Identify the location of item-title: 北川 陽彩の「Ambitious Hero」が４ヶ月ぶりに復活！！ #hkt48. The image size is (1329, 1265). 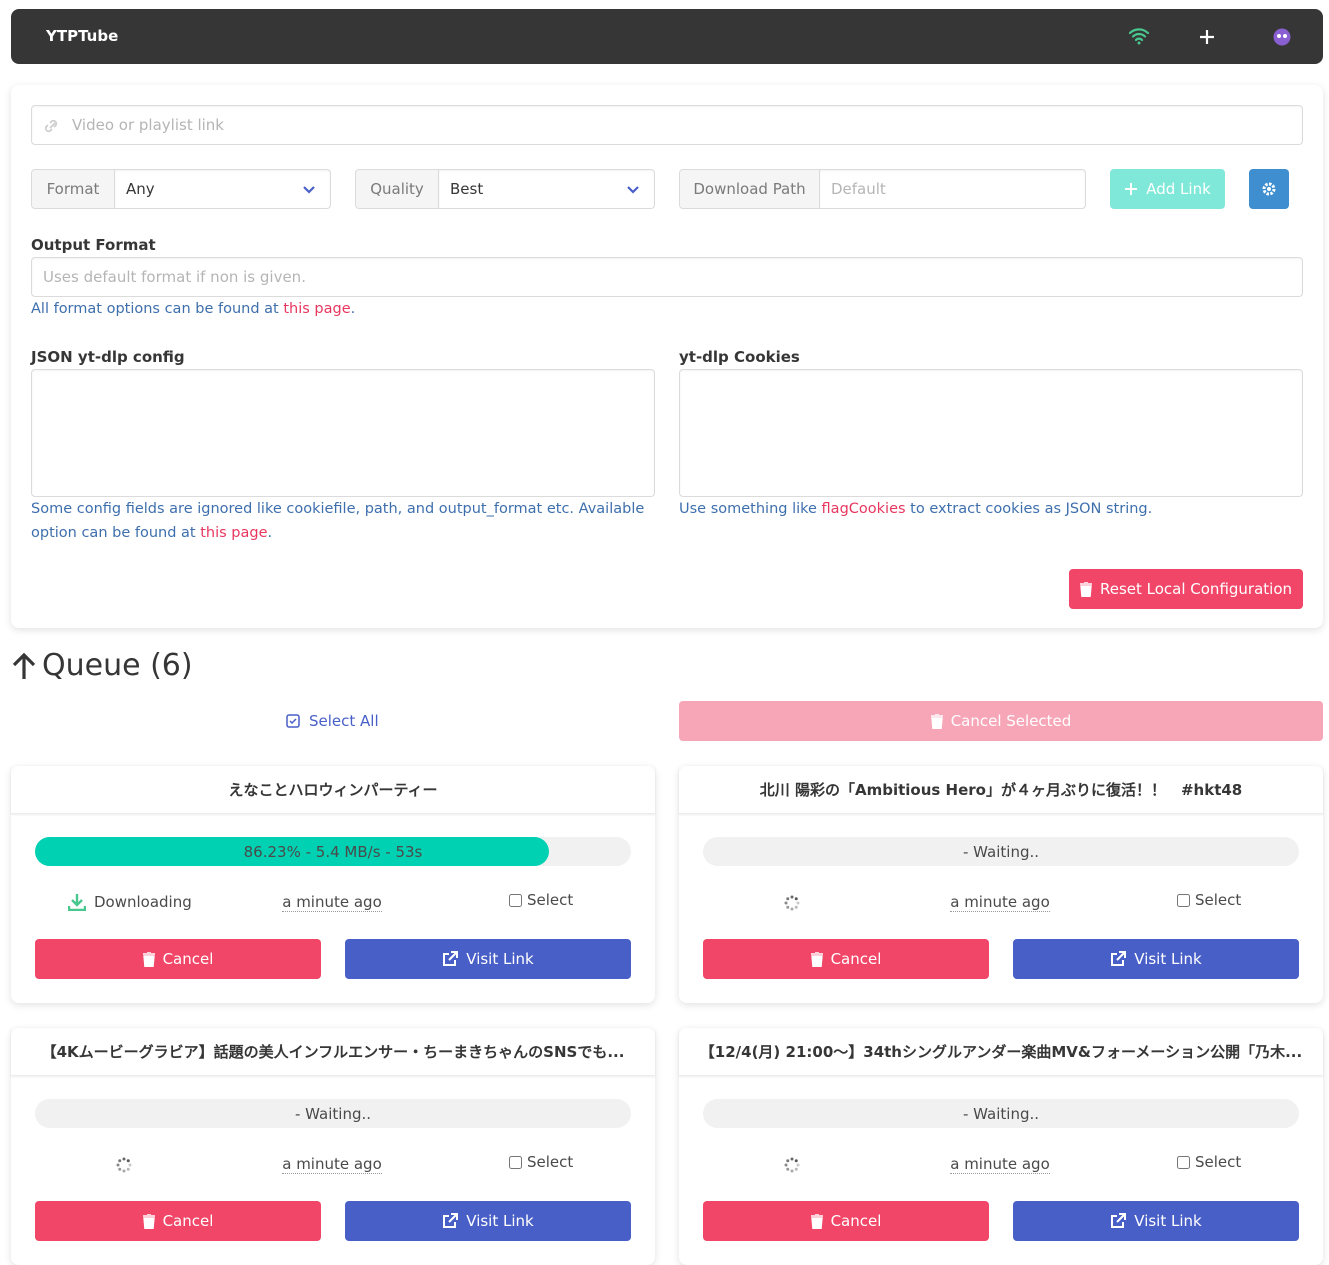
(1001, 790).